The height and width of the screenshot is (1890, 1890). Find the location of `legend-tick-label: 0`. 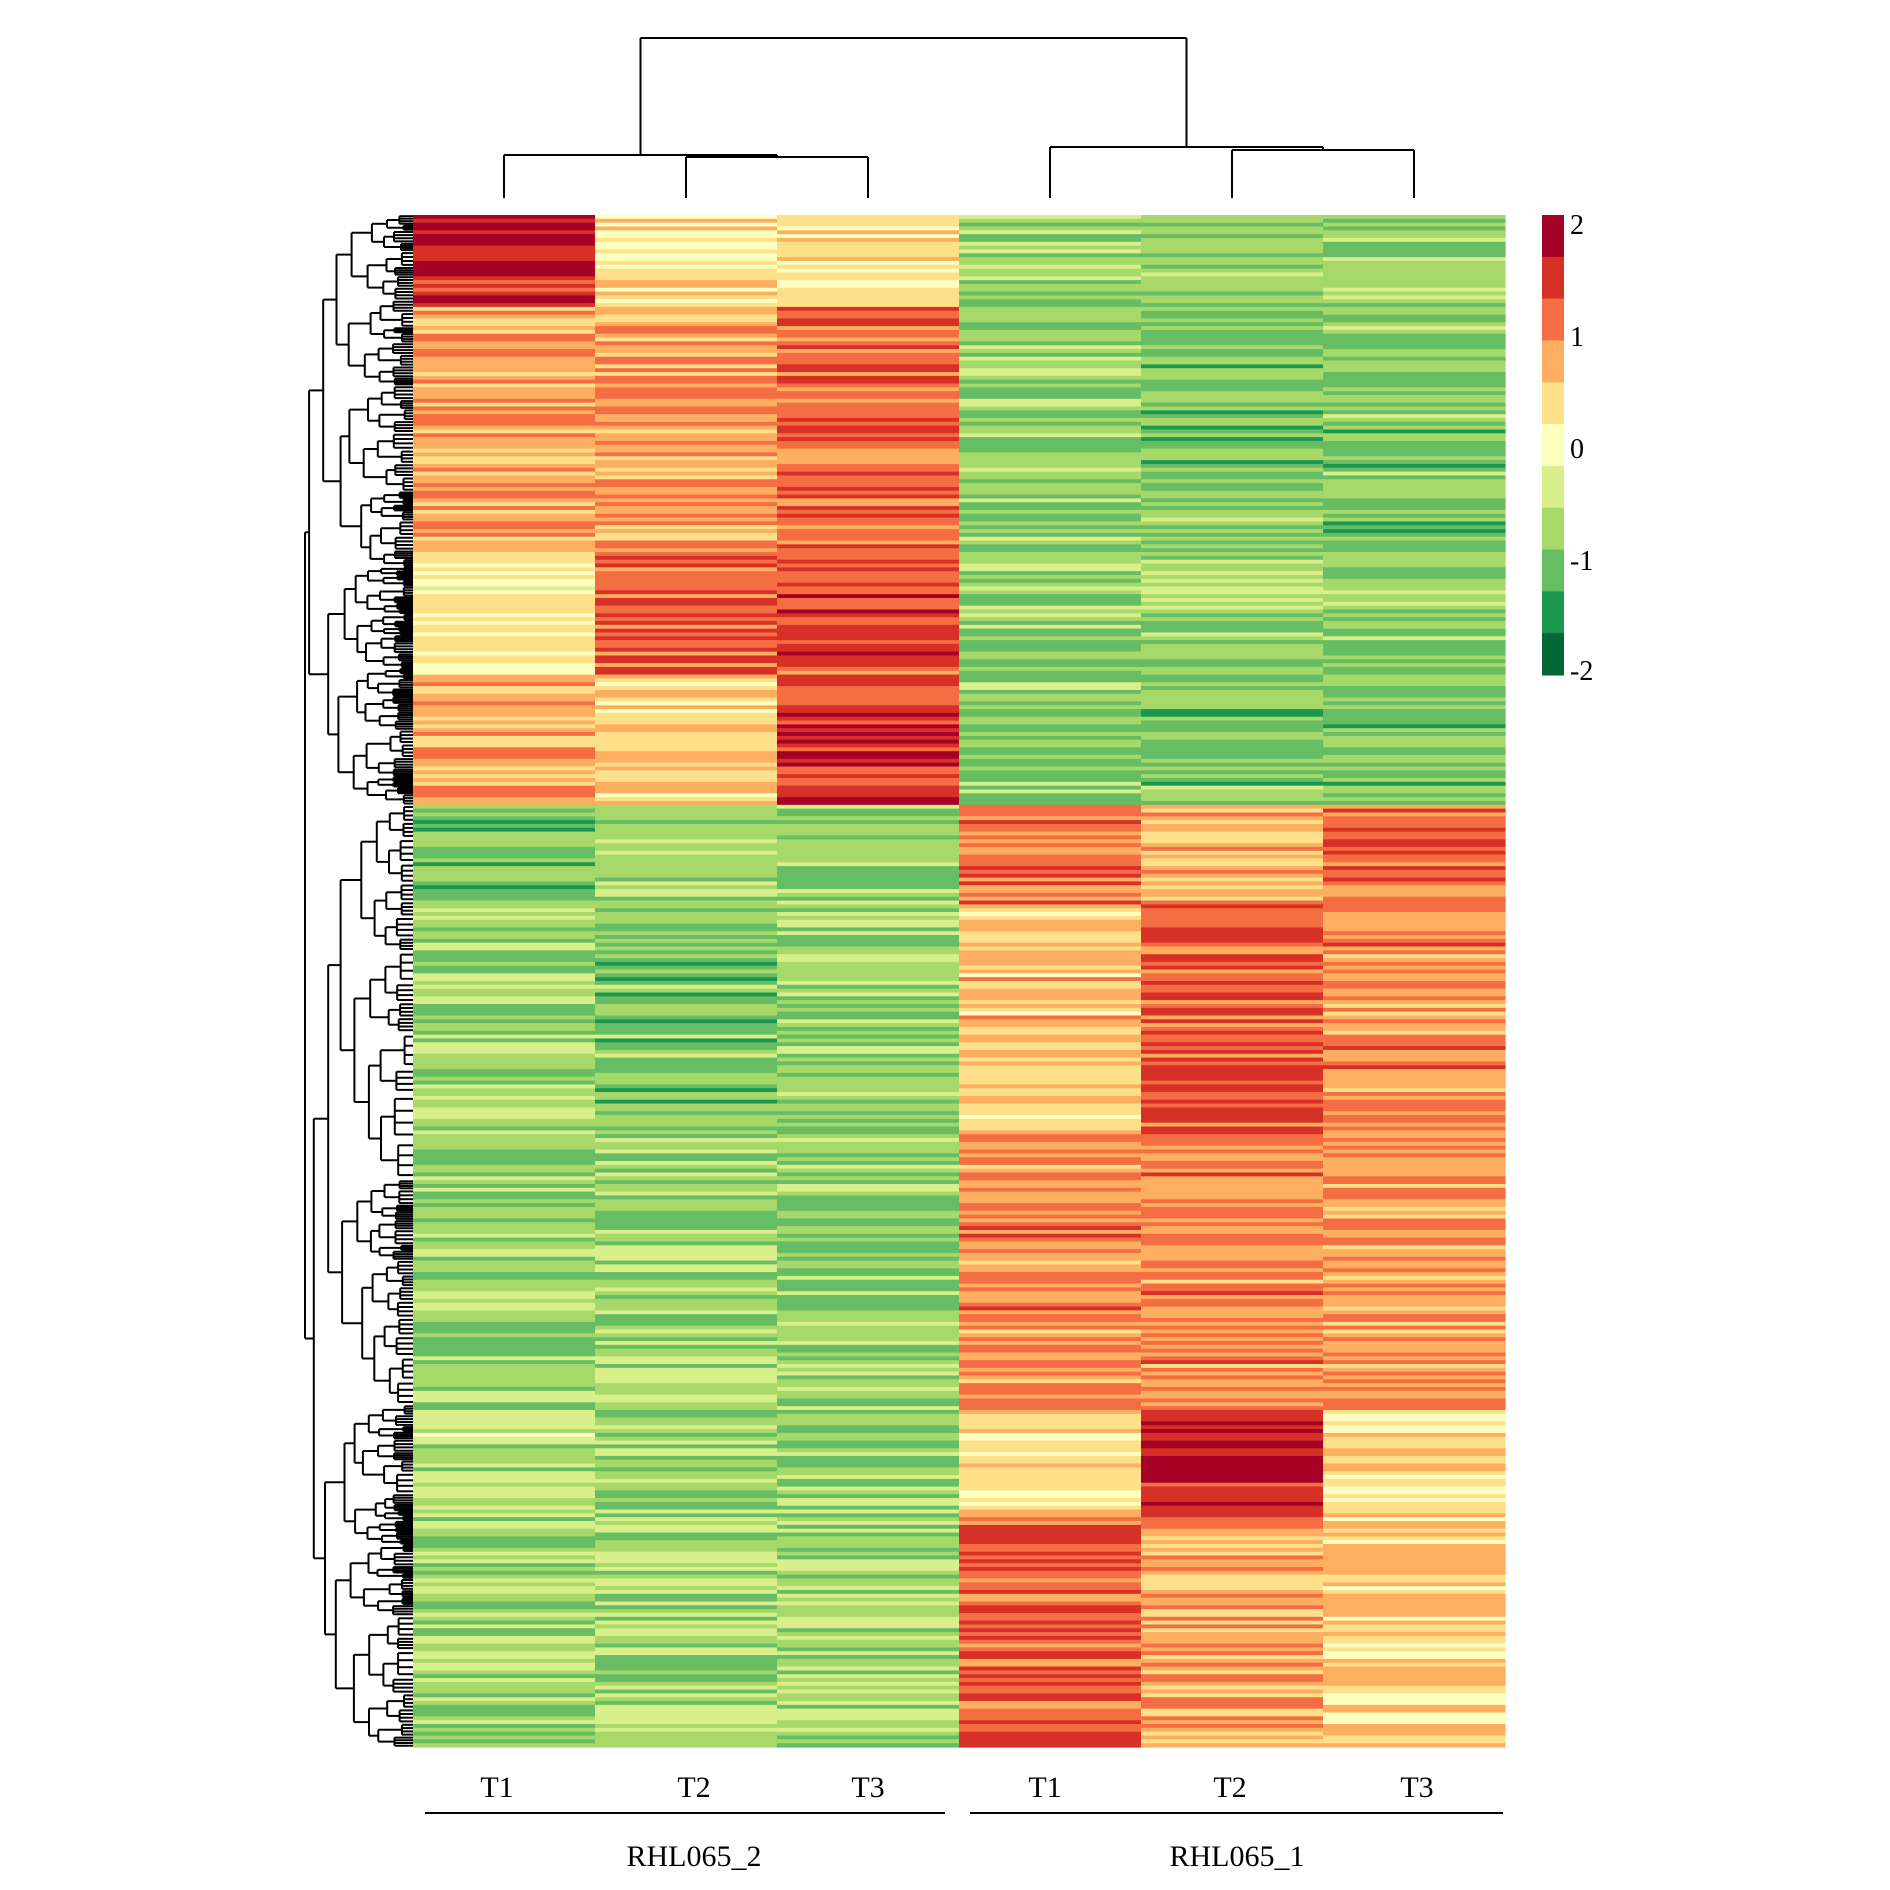

legend-tick-label: 0 is located at coordinates (1577, 449).